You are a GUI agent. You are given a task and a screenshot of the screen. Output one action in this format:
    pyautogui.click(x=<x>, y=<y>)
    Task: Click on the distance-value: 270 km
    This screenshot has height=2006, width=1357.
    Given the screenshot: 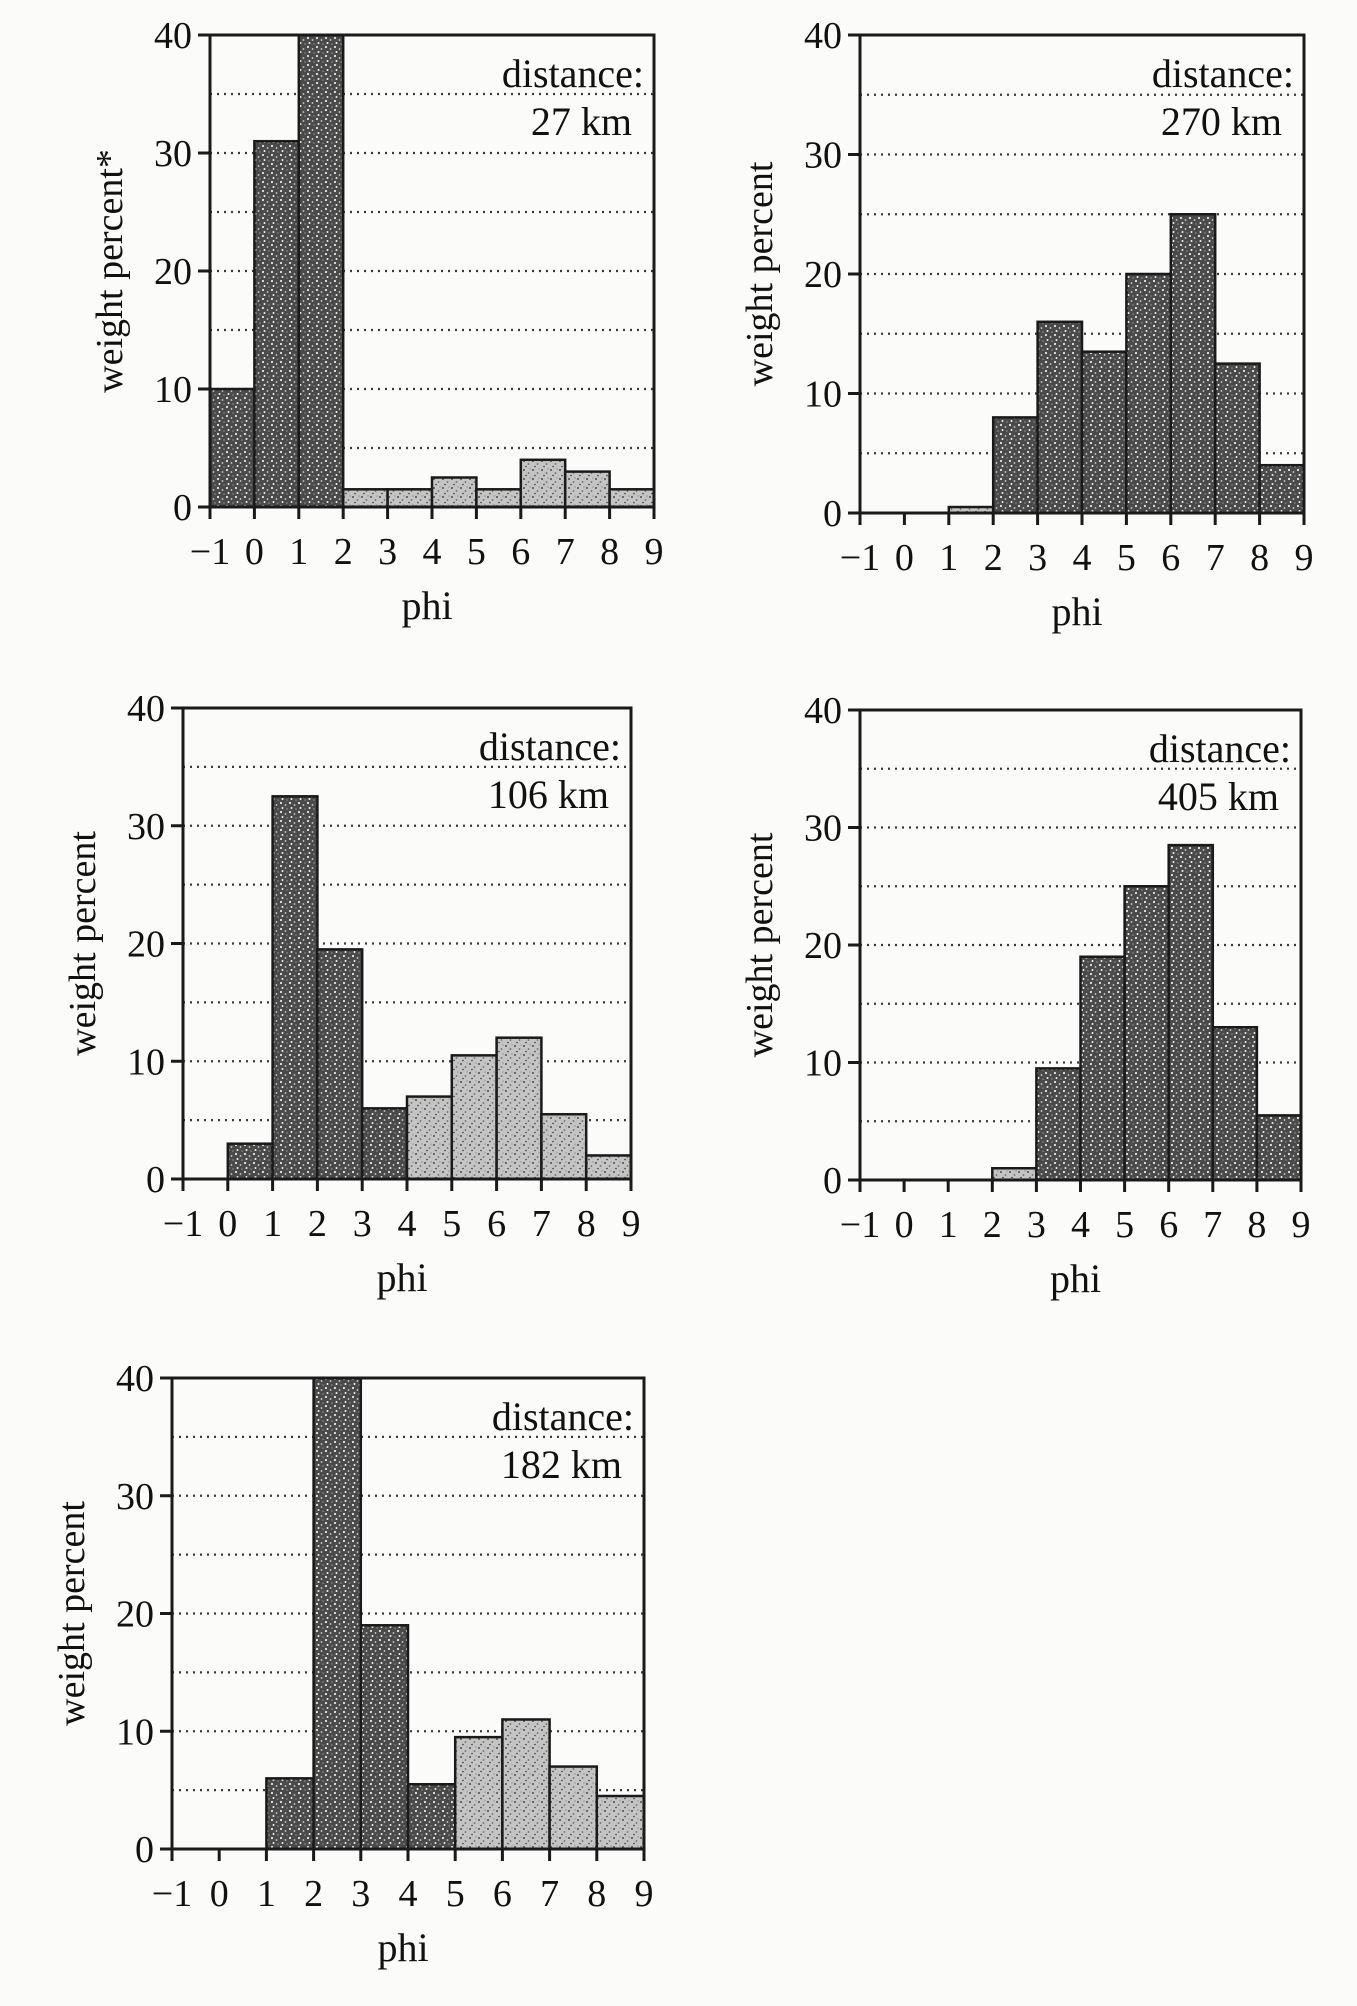 What is the action you would take?
    pyautogui.click(x=1221, y=121)
    